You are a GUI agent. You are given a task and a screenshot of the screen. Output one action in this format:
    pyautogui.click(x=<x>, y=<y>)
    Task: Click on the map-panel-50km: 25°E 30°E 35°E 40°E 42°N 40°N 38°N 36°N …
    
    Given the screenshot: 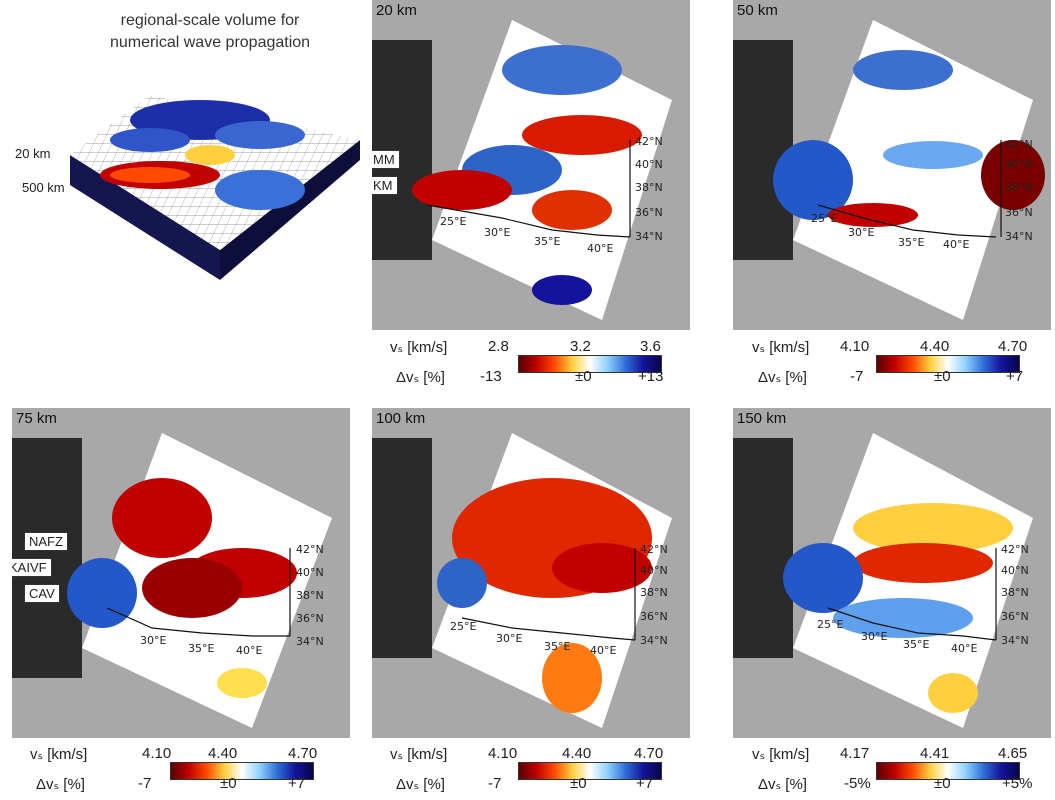 What is the action you would take?
    pyautogui.click(x=892, y=165)
    